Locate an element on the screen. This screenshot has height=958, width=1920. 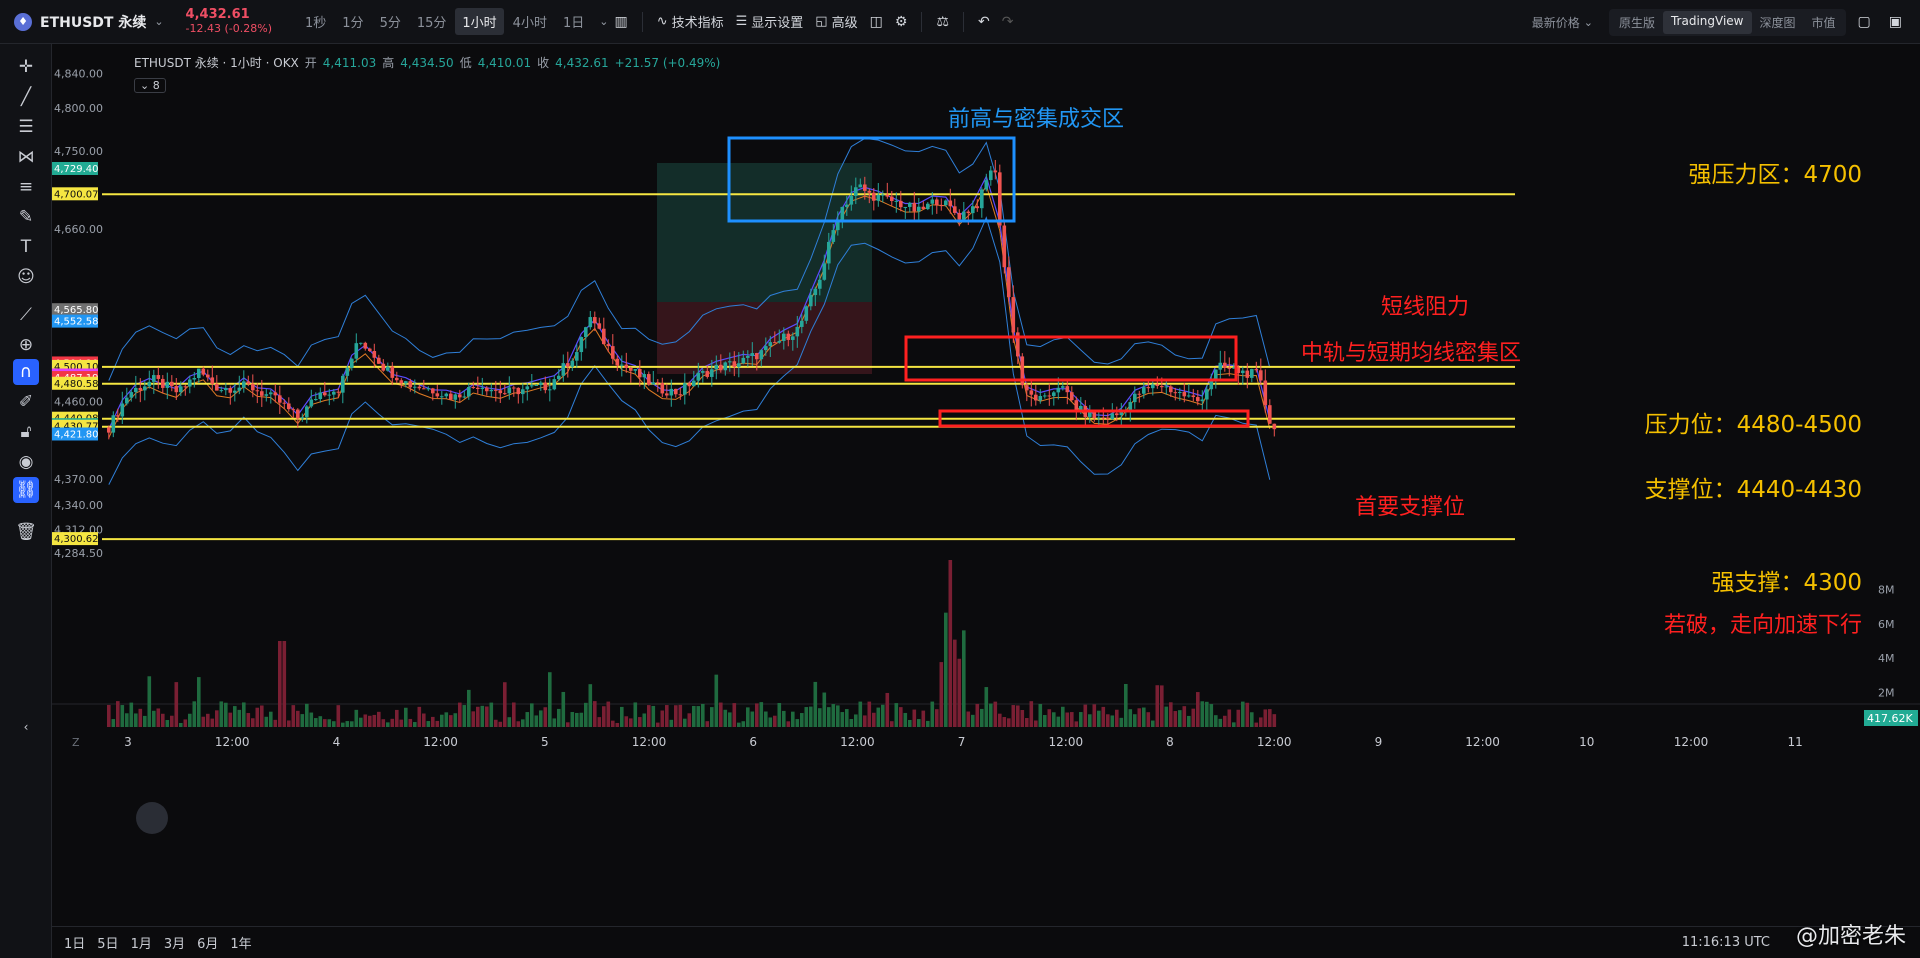
fullscreen-icon: ▢ is located at coordinates (1864, 22).